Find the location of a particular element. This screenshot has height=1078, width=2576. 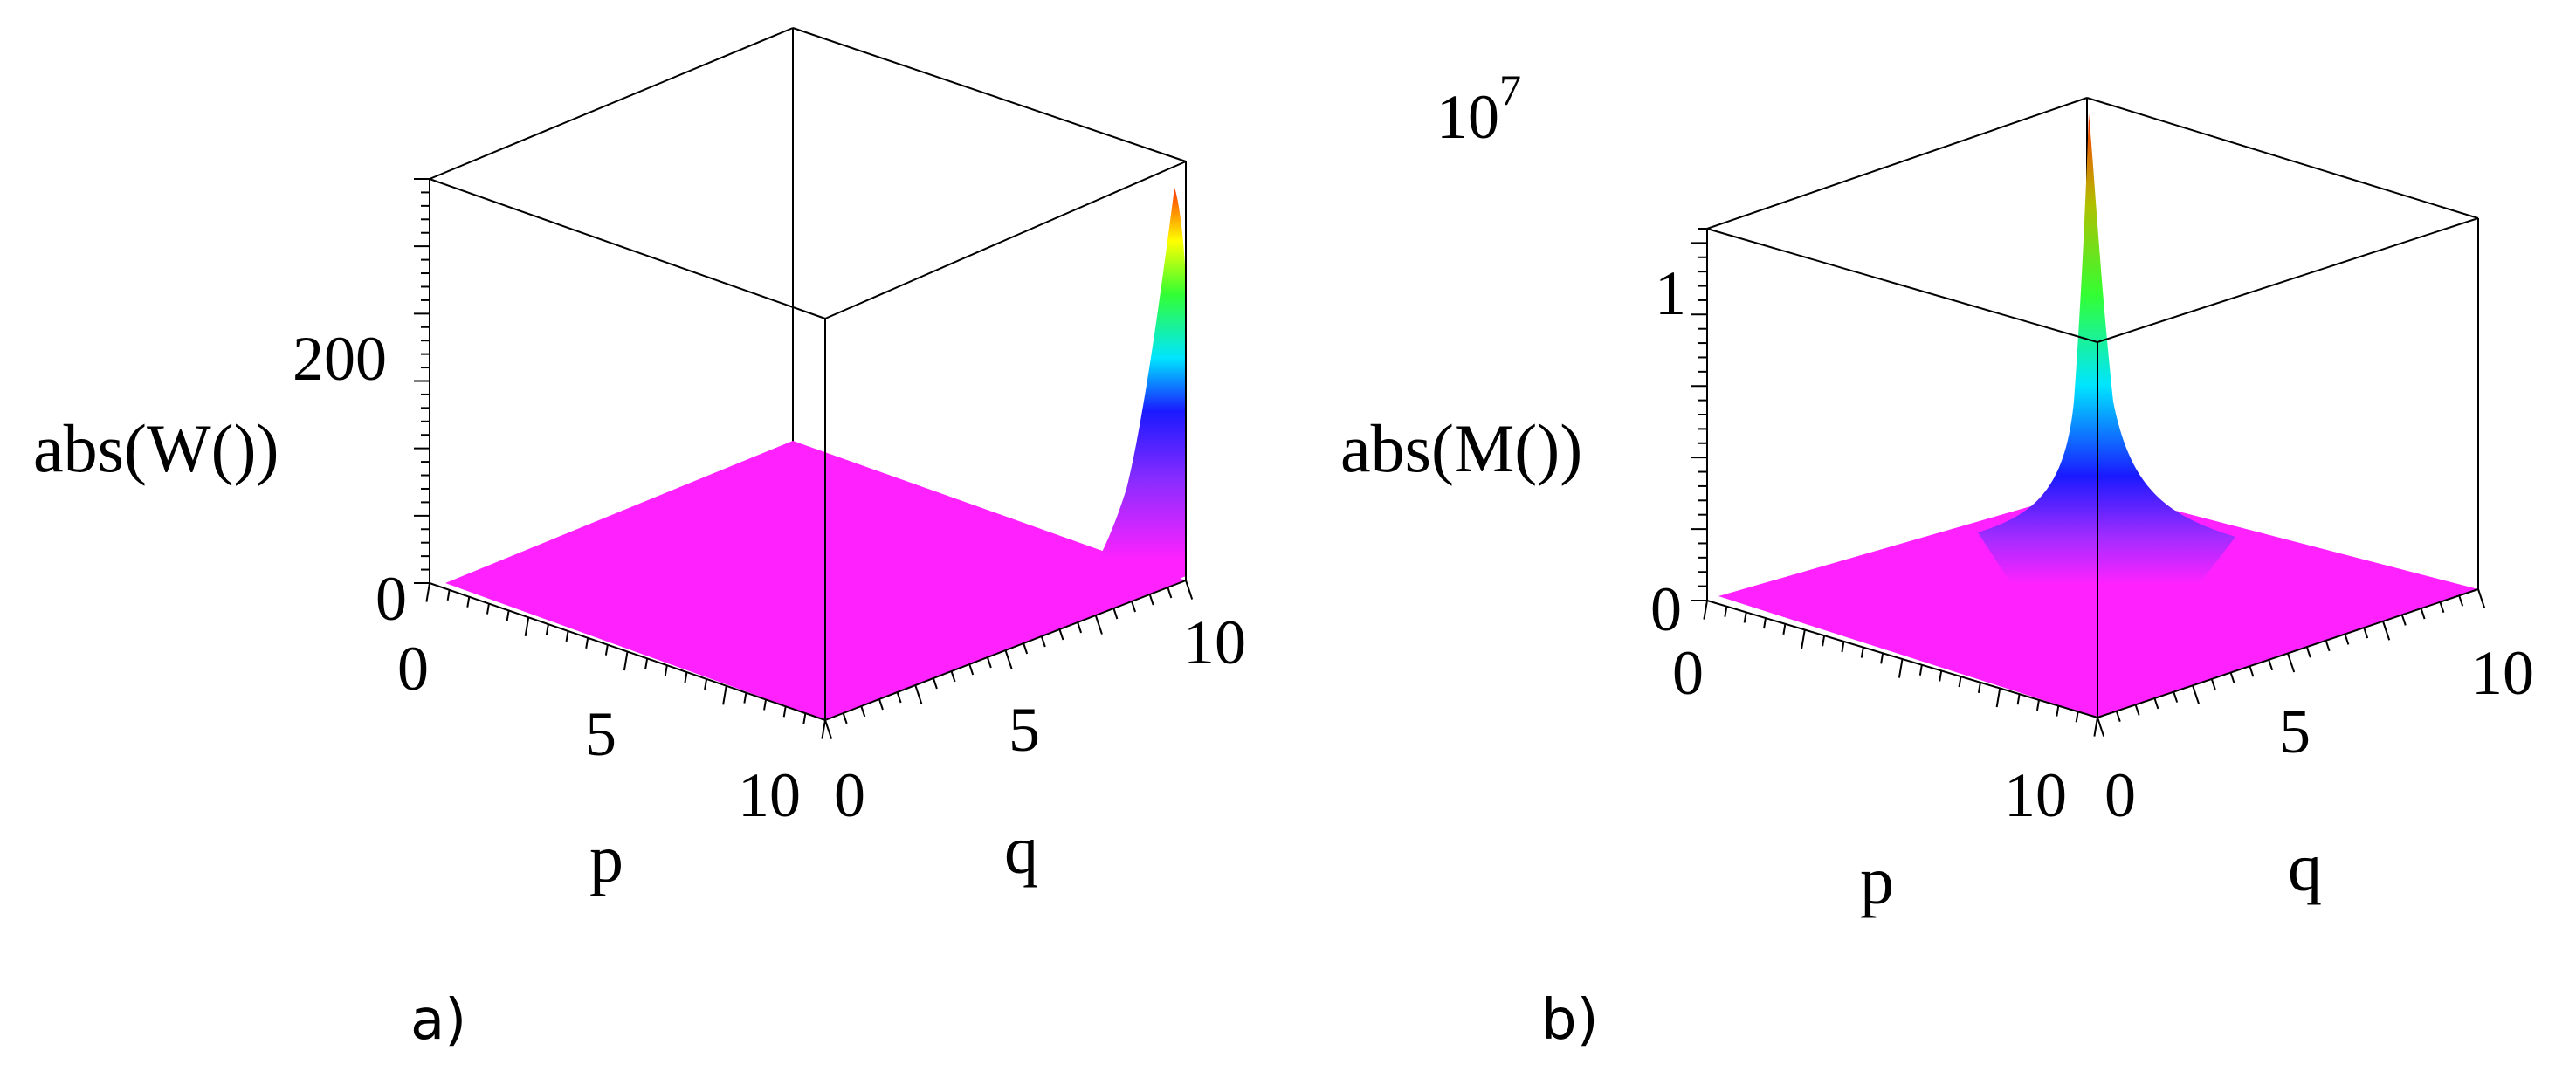

x-axis-label-a: p is located at coordinates (606, 858).